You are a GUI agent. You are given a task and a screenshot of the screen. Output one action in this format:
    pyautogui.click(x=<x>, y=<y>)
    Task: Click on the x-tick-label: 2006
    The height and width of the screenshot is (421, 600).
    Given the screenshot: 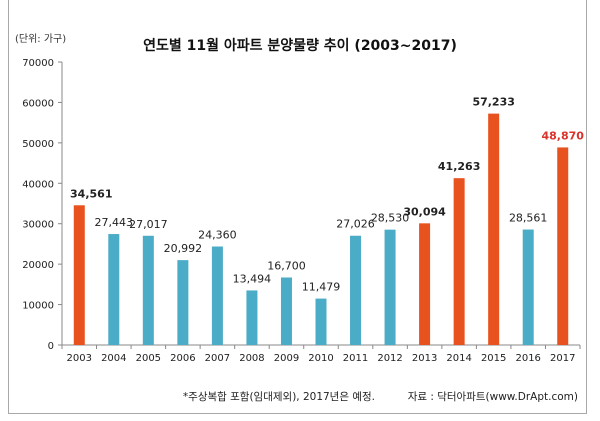 What is the action you would take?
    pyautogui.click(x=182, y=358)
    